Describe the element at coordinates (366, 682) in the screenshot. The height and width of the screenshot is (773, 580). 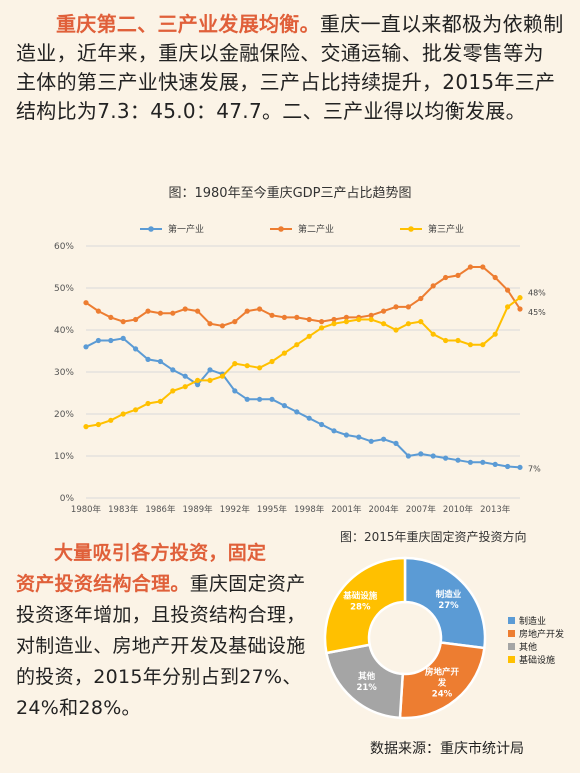
I see `donut-slice-label: 其他 21%` at that location.